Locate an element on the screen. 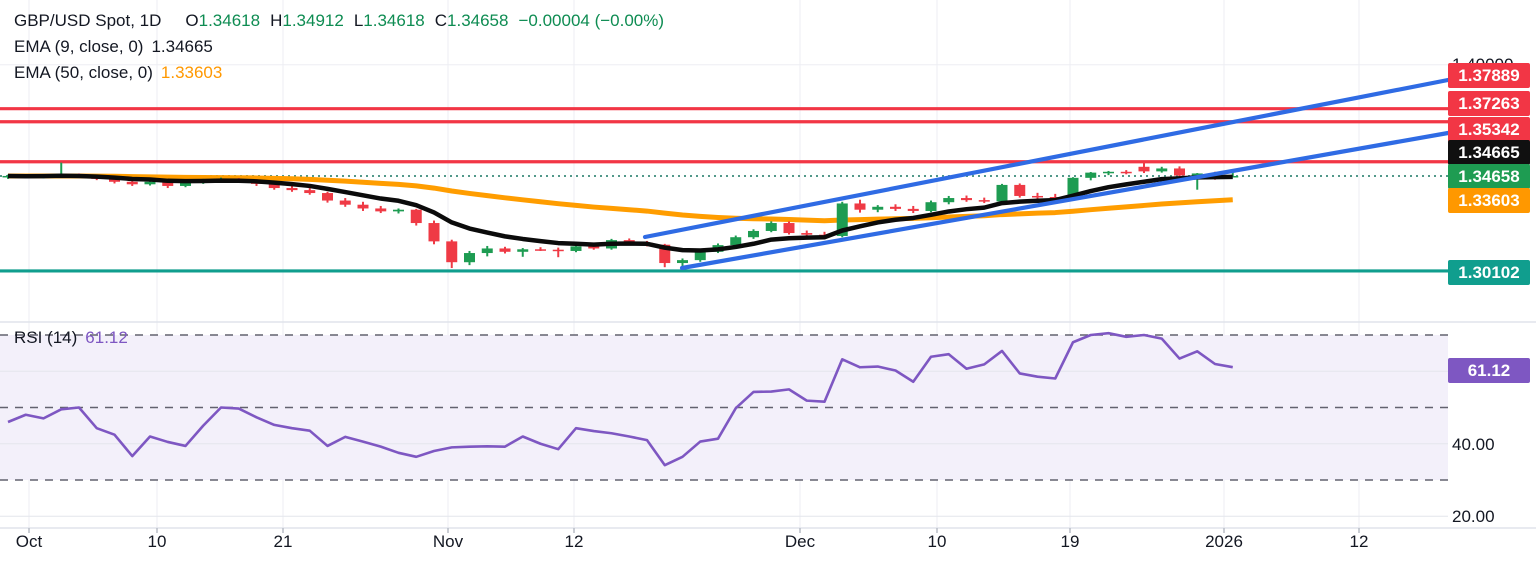 The width and height of the screenshot is (1536, 564). ohlc-key: C is located at coordinates (441, 20).